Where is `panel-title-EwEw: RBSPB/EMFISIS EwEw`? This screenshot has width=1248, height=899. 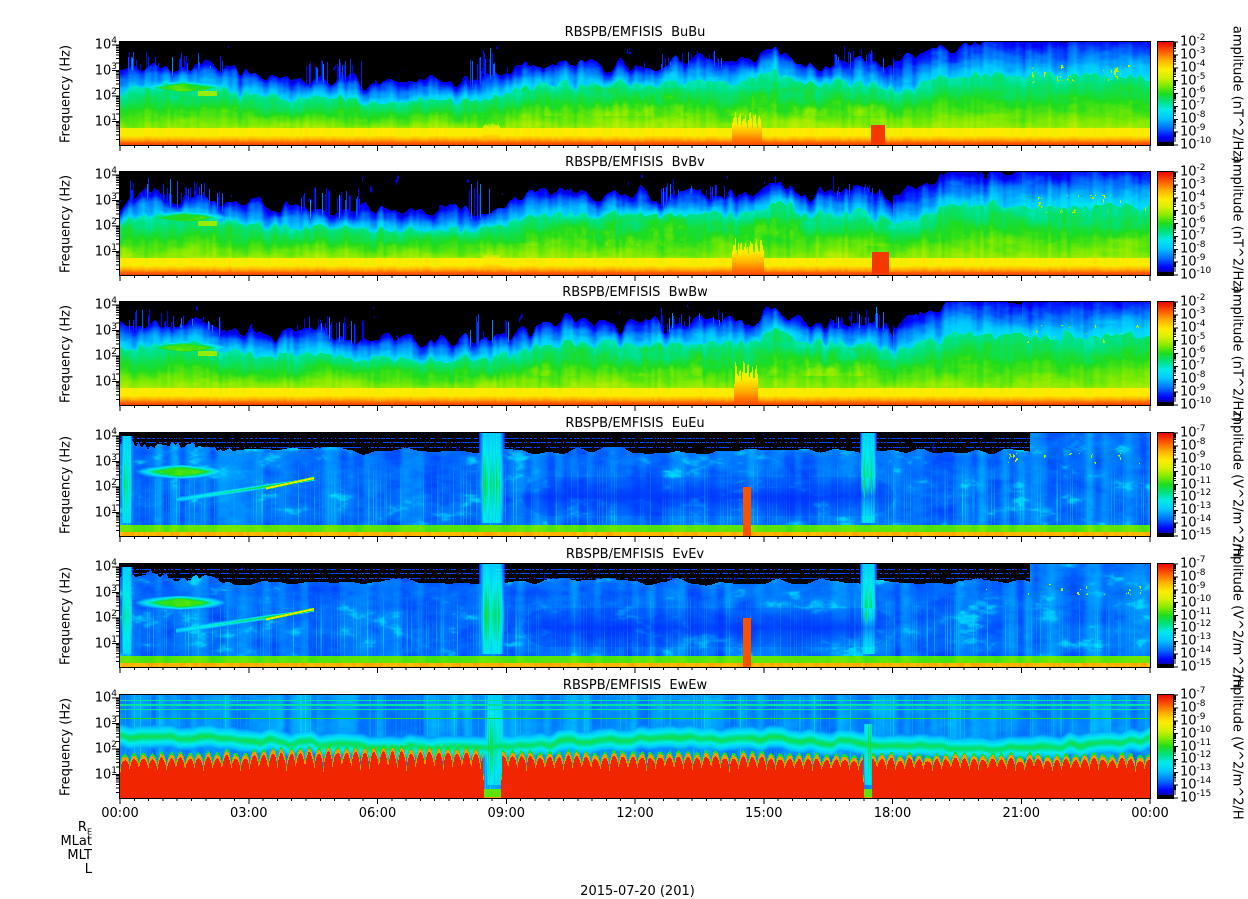
panel-title-EwEw: RBSPB/EMFISIS EwEw is located at coordinates (635, 685).